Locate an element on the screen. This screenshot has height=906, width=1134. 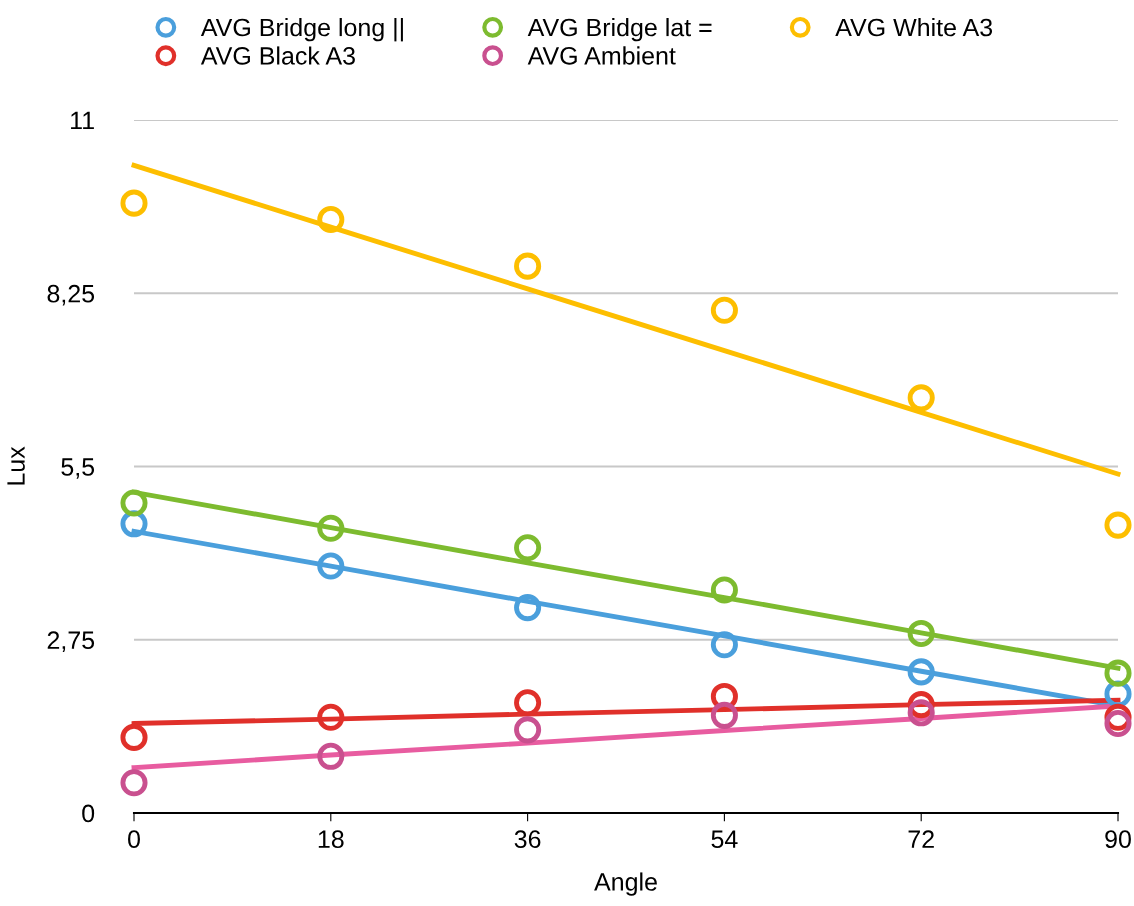
legend-label: AVG Bridge lat = is located at coordinates (619, 29).